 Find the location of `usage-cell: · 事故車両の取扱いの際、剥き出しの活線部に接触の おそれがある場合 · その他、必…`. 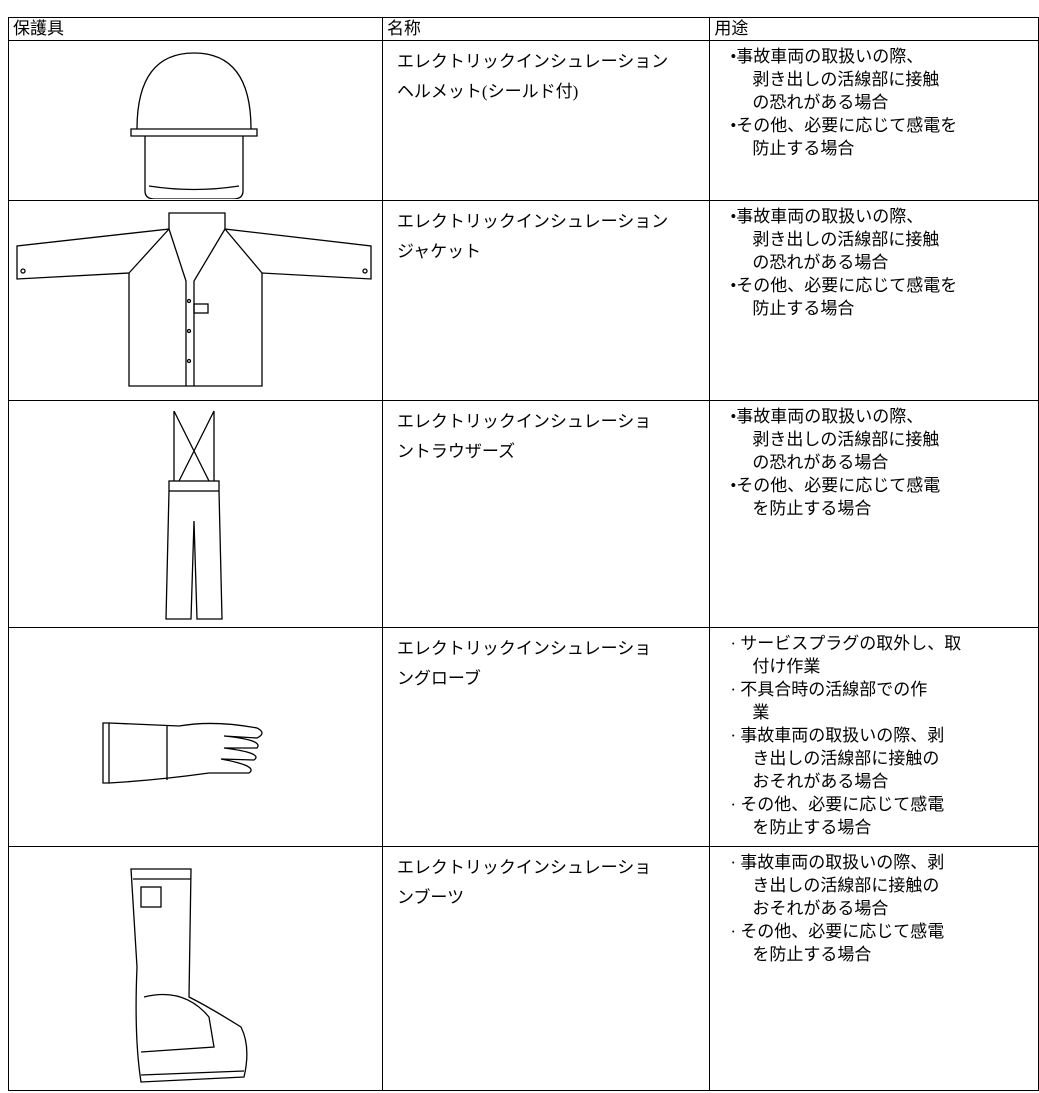

usage-cell: · 事故車両の取扱いの際、剥き出しの活線部に接触の おそれがある場合 · その他、必… is located at coordinates (874, 968).